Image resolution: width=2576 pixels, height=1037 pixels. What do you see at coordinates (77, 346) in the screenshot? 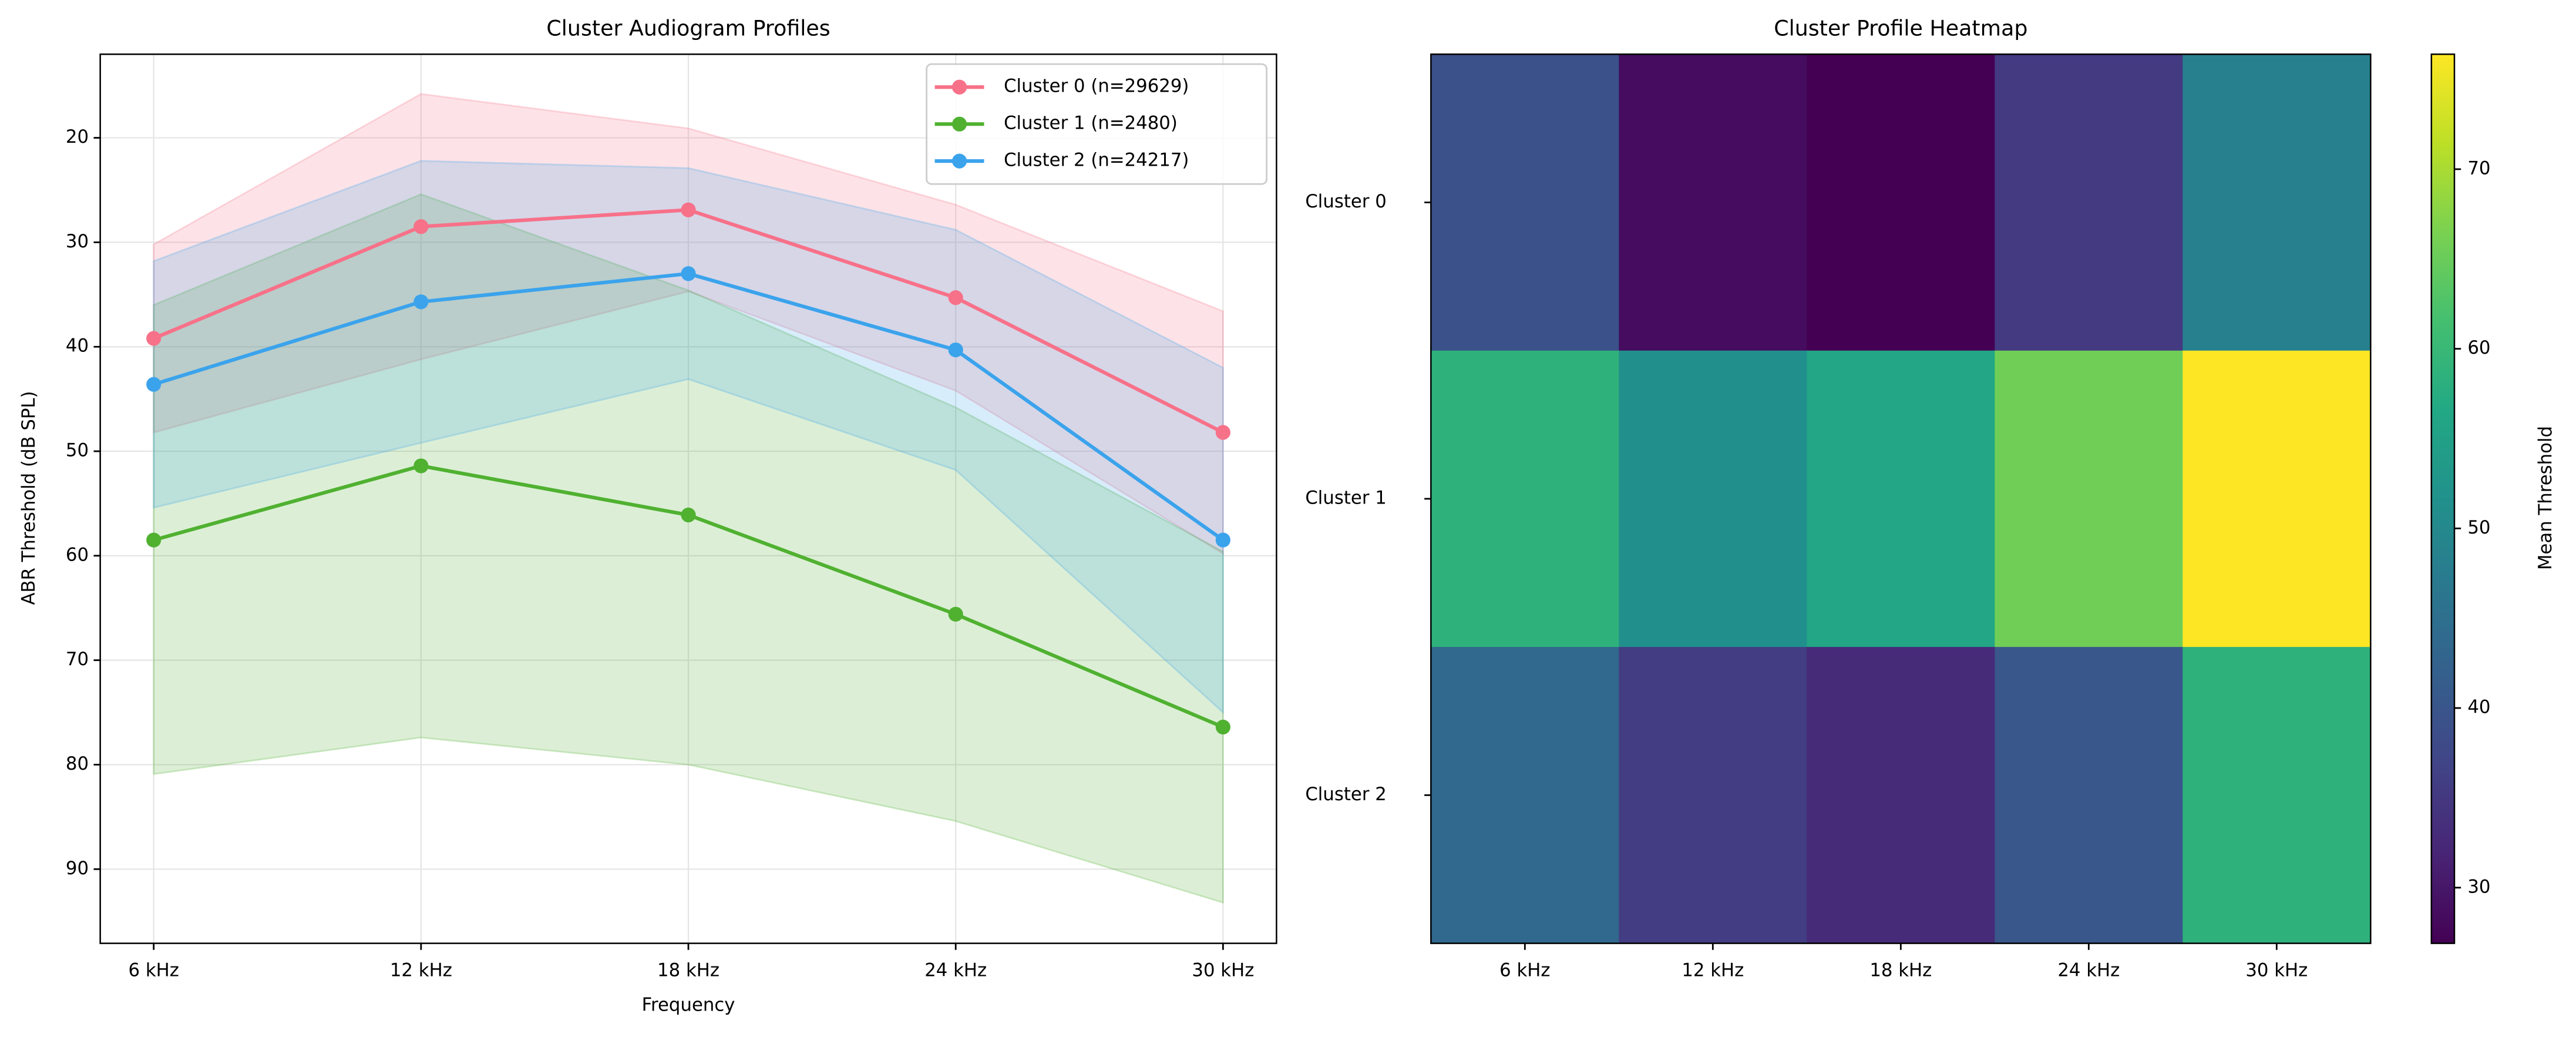
I see `y-tick-label: 40` at bounding box center [77, 346].